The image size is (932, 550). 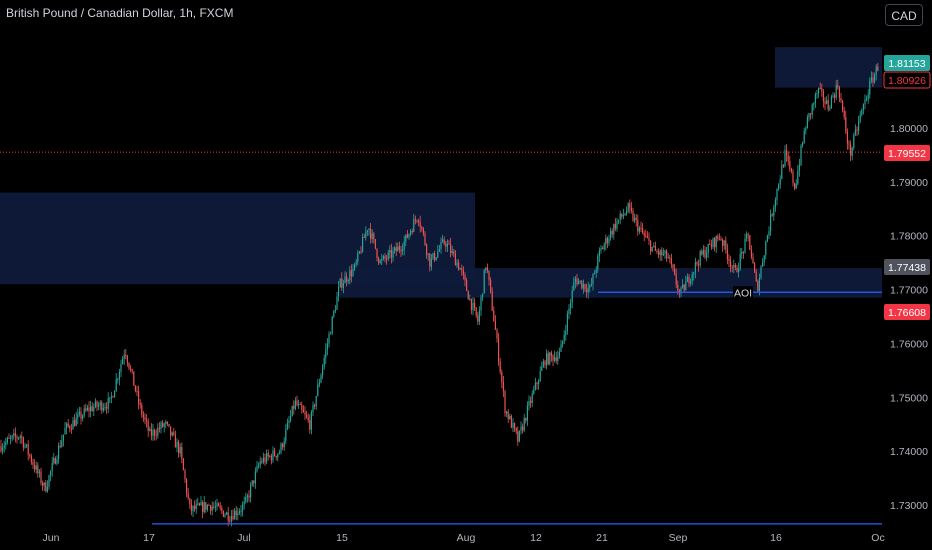 What do you see at coordinates (907, 267) in the screenshot?
I see `price-tag: 1.77438` at bounding box center [907, 267].